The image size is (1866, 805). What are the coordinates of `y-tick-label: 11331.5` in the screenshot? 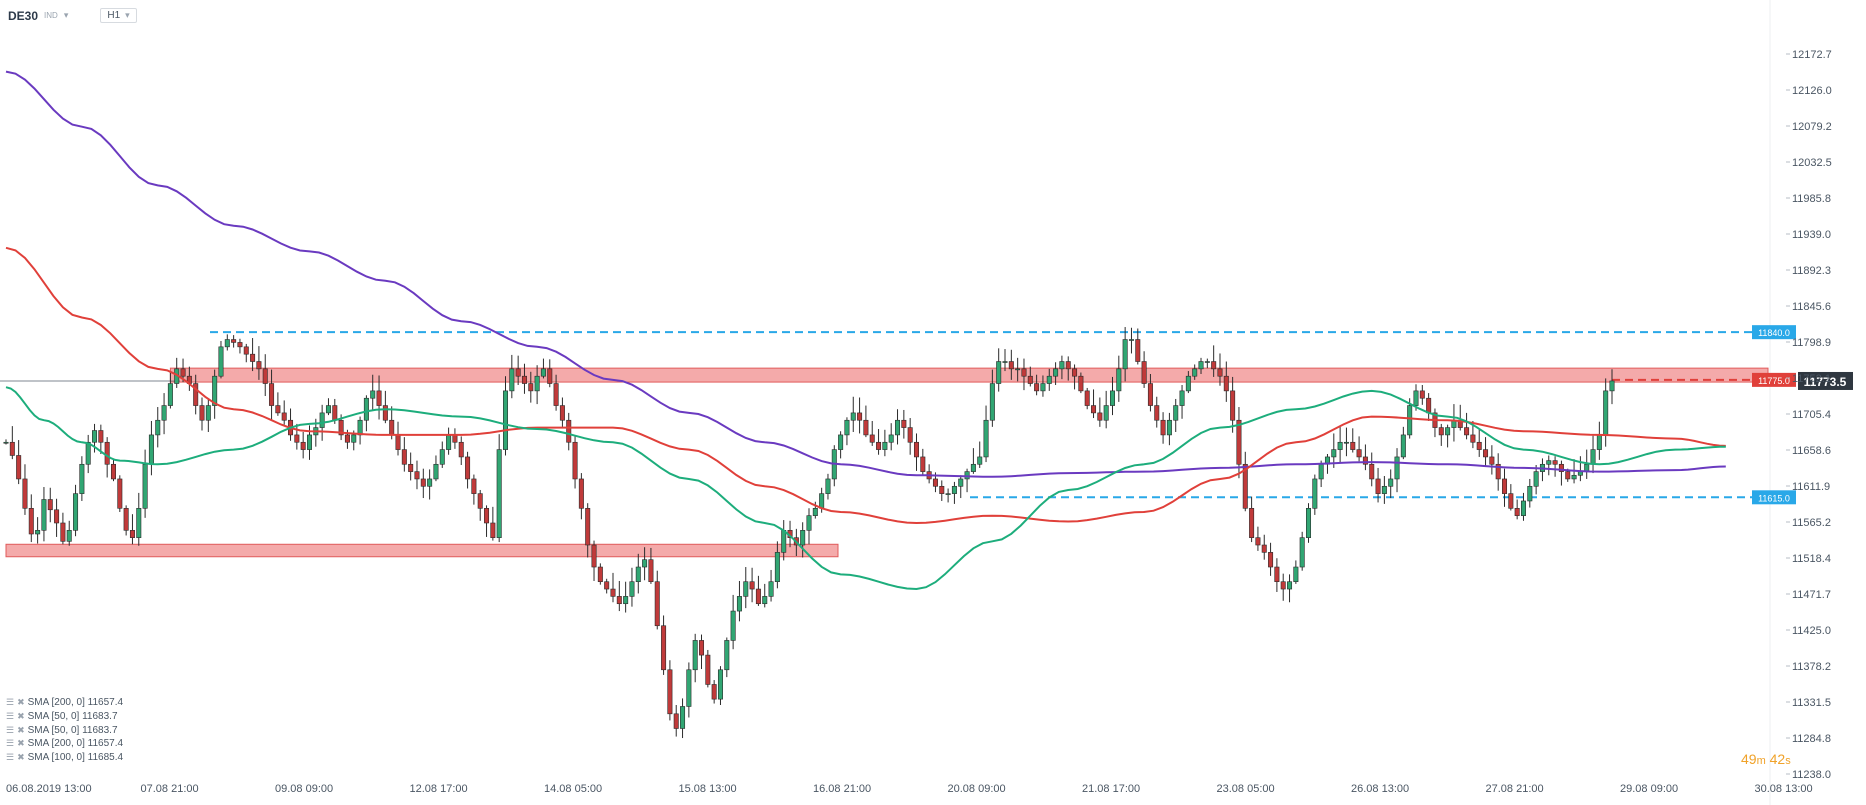 It's located at (1811, 703).